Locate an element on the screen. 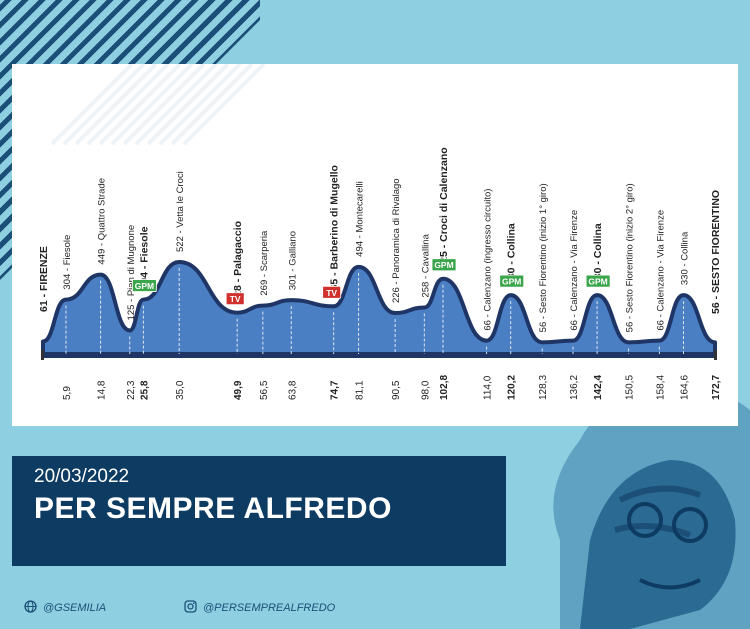 This screenshot has height=629, width=750. instagram-handle: @PERSEMPREALFREDO is located at coordinates (269, 608).